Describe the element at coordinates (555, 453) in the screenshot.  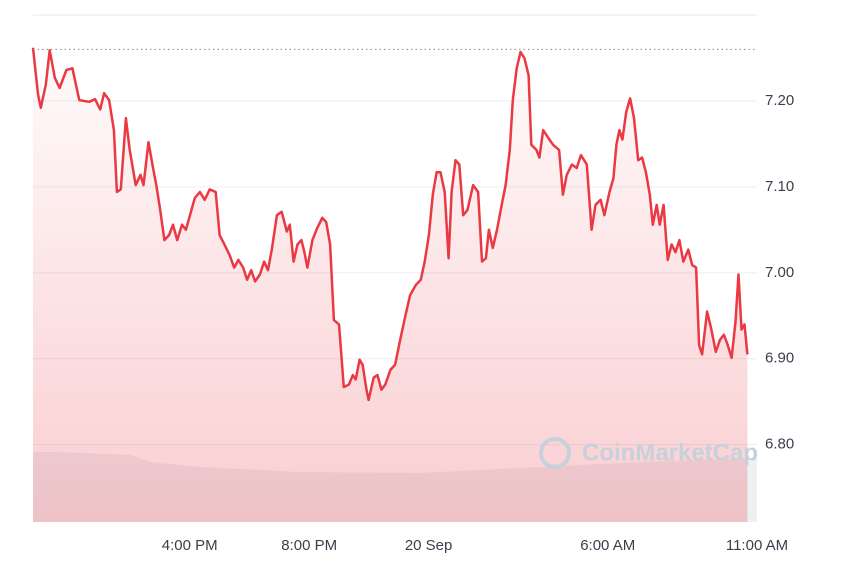
I see `watermark-logo` at that location.